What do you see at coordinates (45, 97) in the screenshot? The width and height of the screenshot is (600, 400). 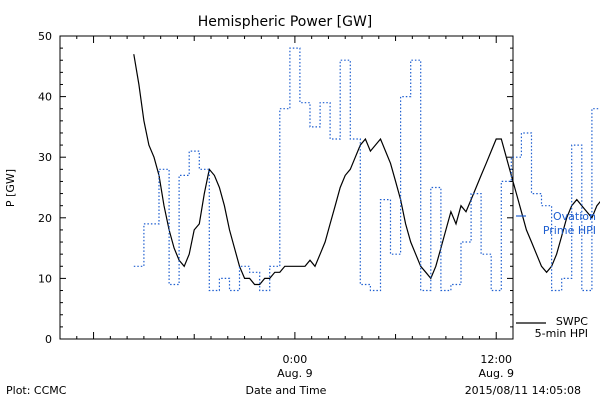 I see `y-tick-label: 40` at bounding box center [45, 97].